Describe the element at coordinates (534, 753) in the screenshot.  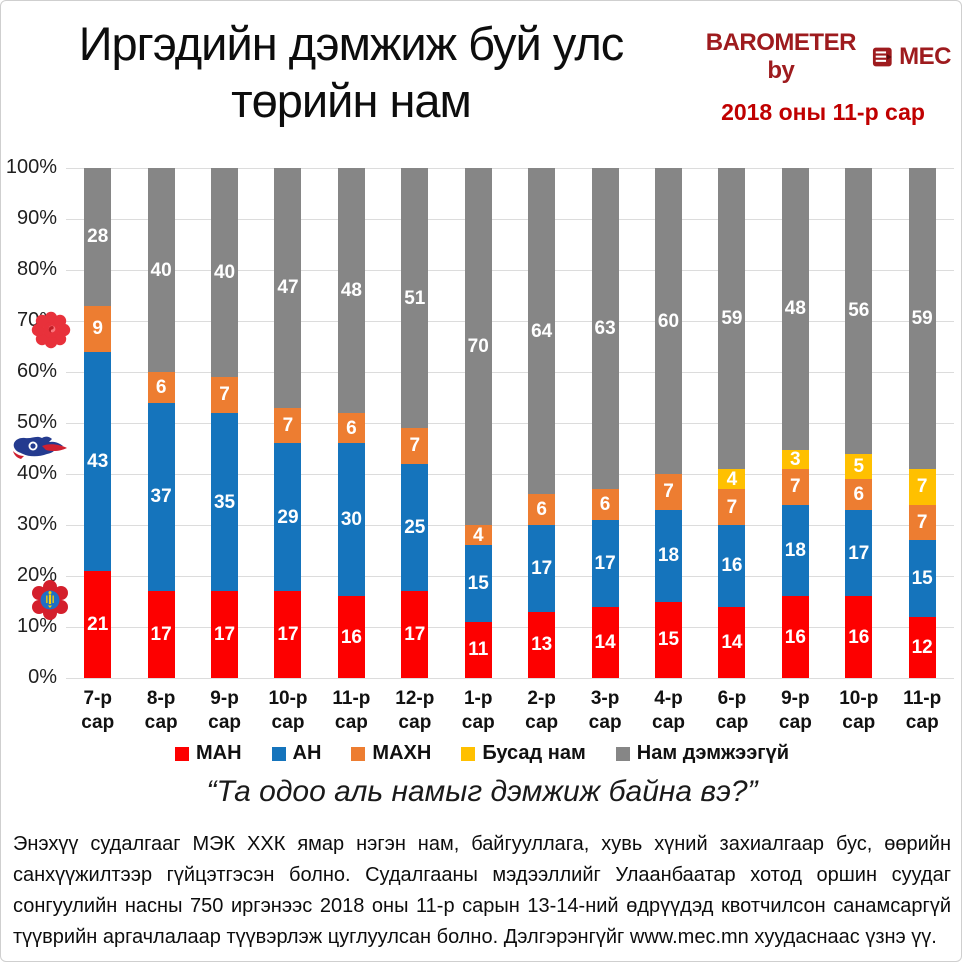
I see `legend-label: Бусад нам` at that location.